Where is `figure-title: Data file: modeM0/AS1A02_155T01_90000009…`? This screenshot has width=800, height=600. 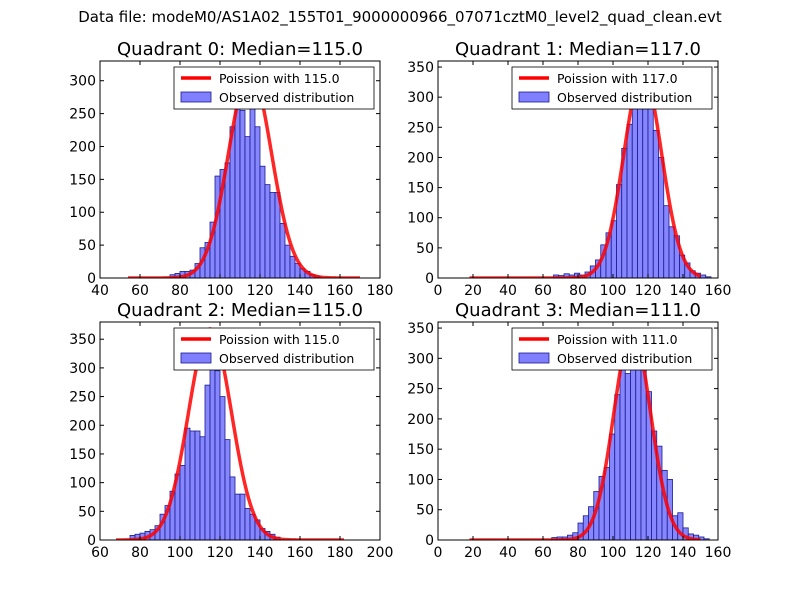 figure-title: Data file: modeM0/AS1A02_155T01_90000009… is located at coordinates (400, 17).